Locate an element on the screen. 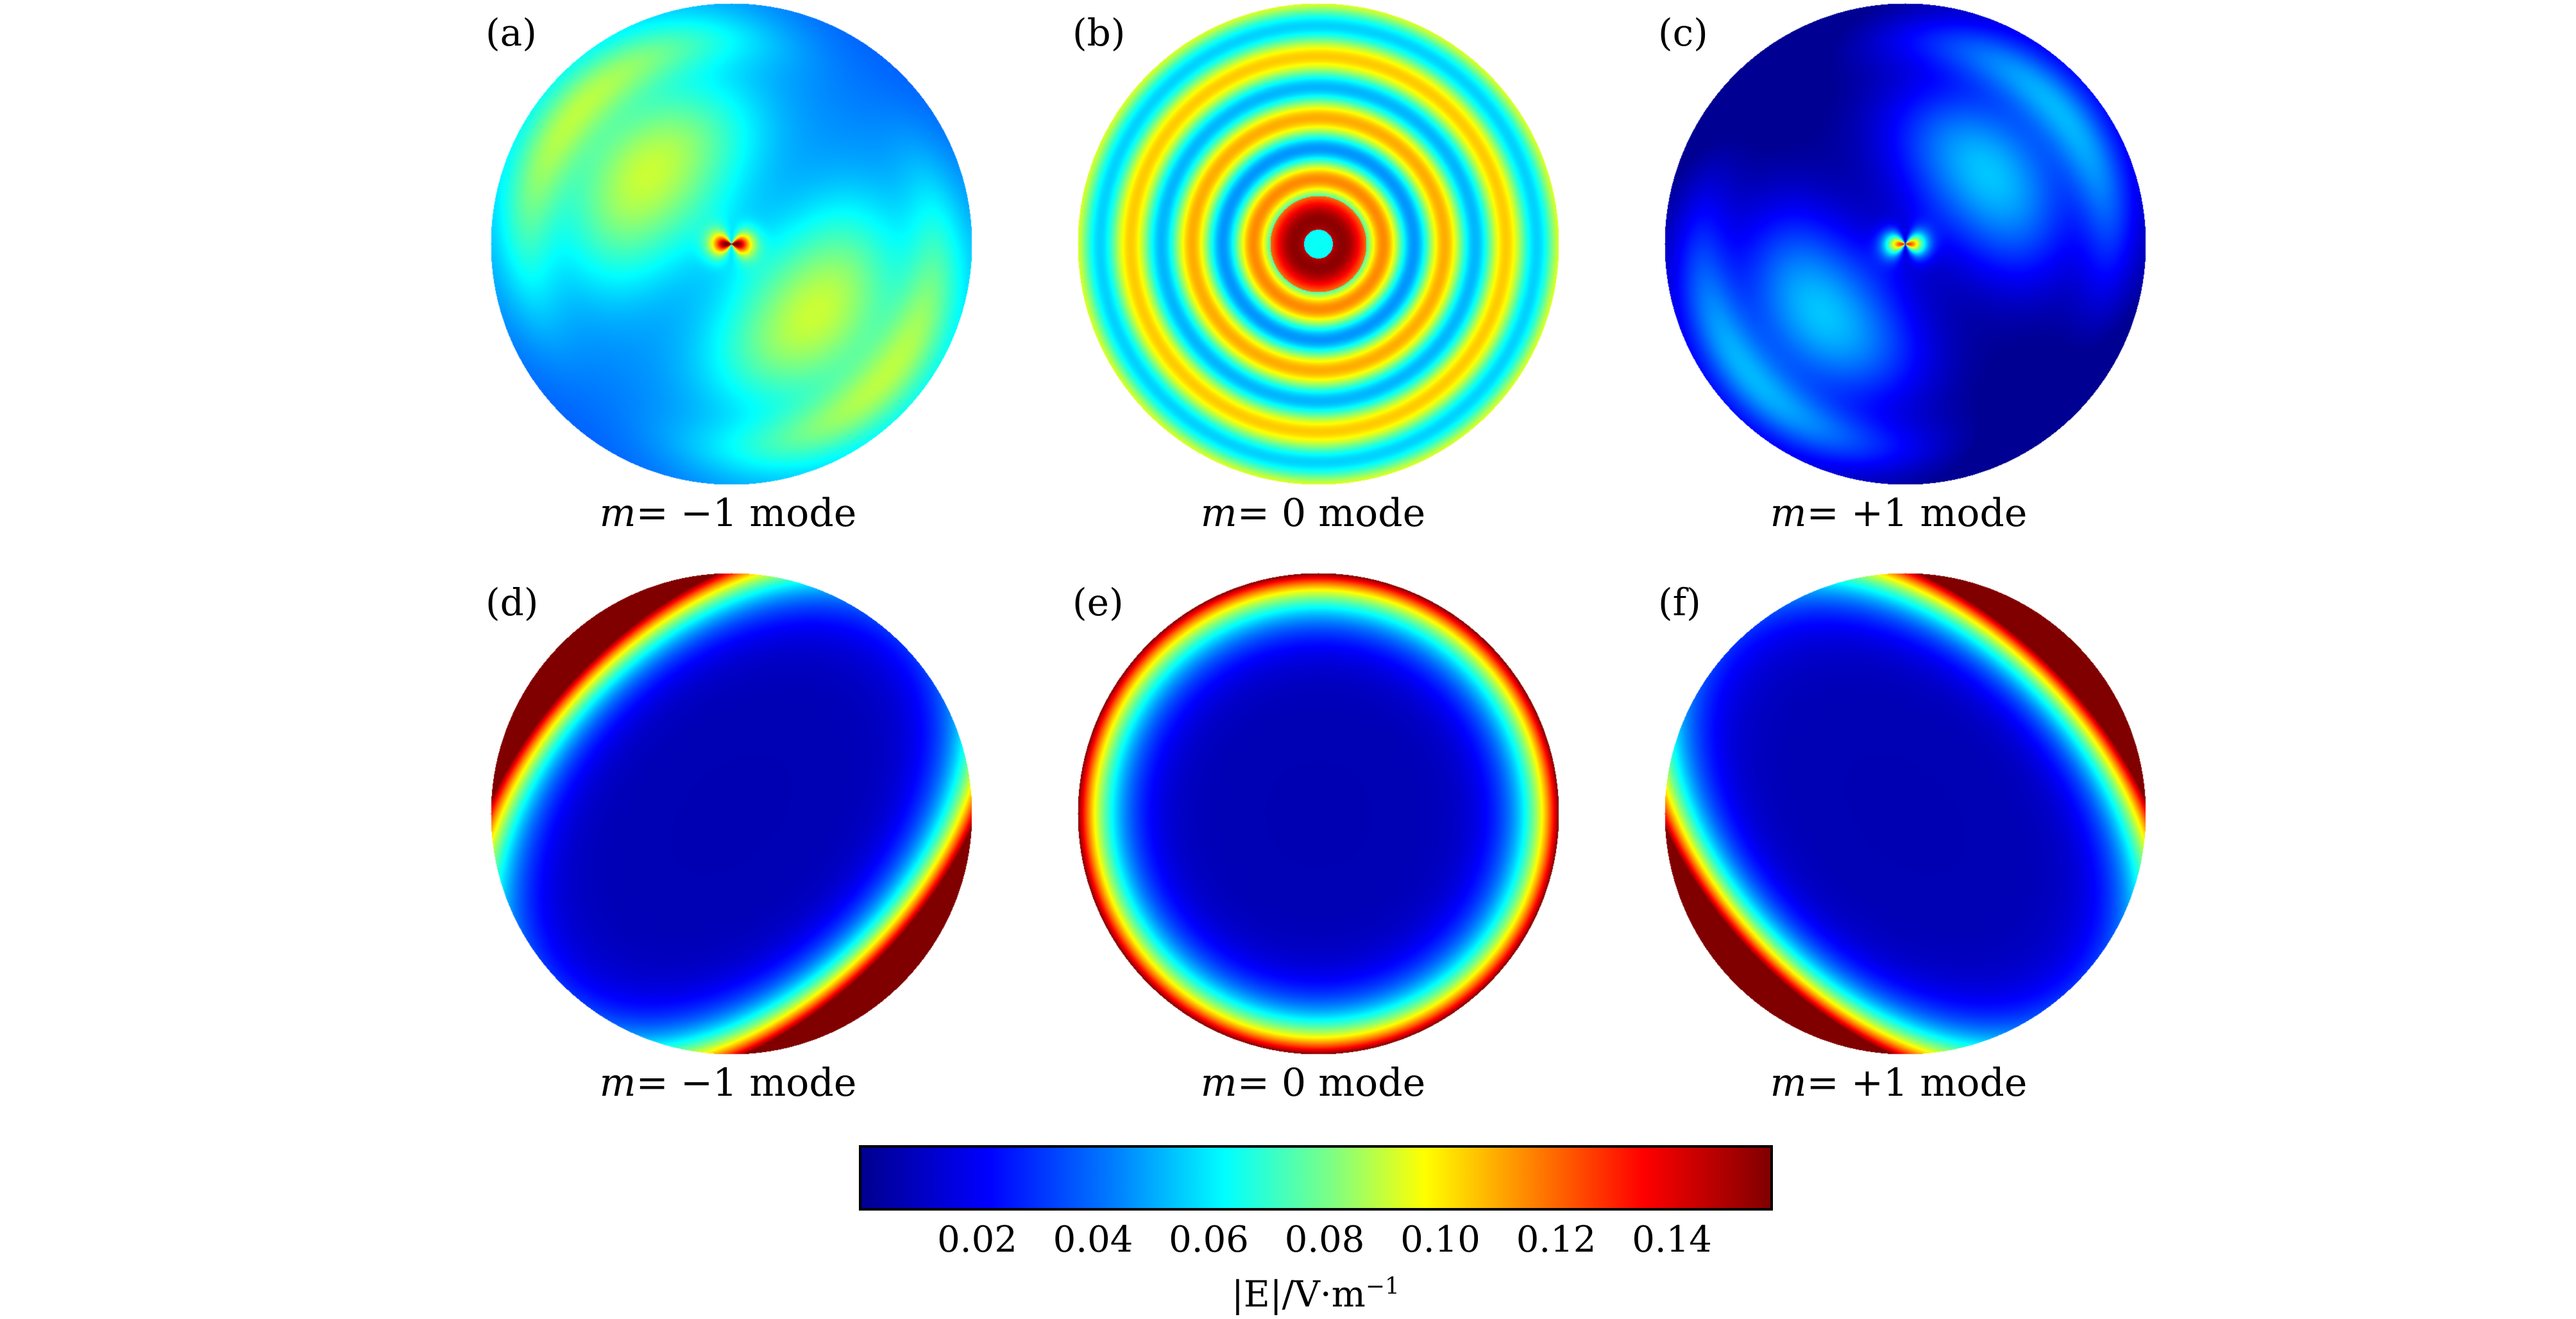  panel-label-d: (d) is located at coordinates (512, 602).